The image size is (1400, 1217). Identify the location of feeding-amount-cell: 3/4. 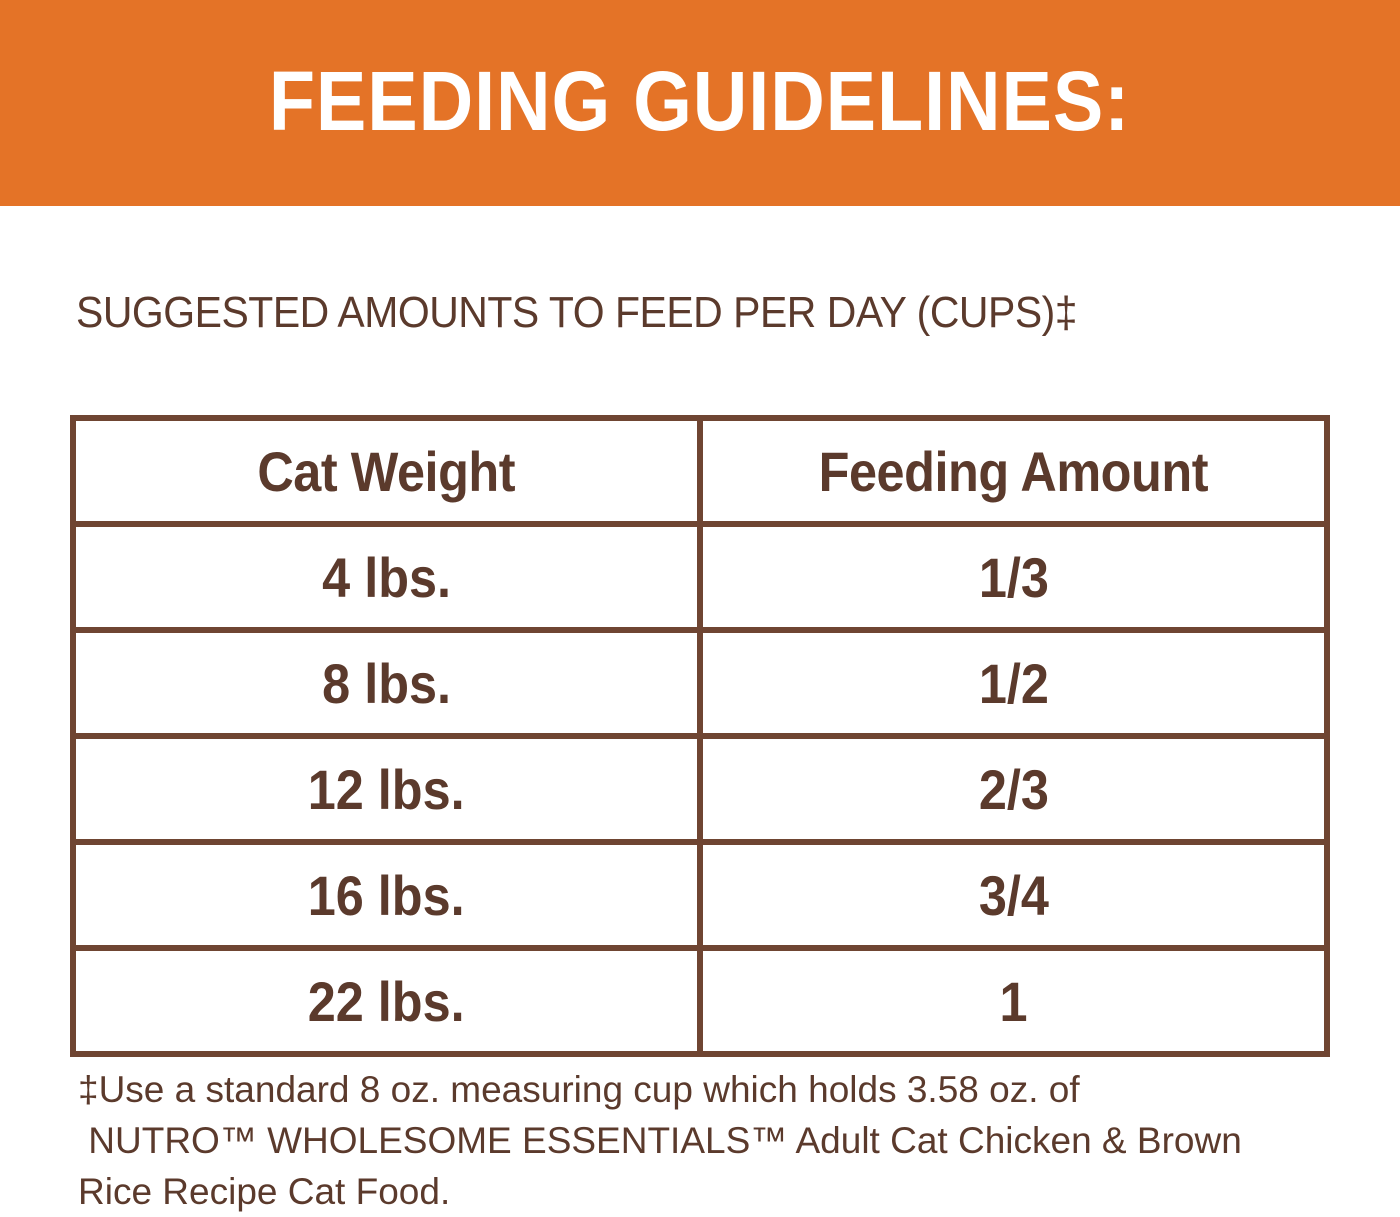
(1013, 895).